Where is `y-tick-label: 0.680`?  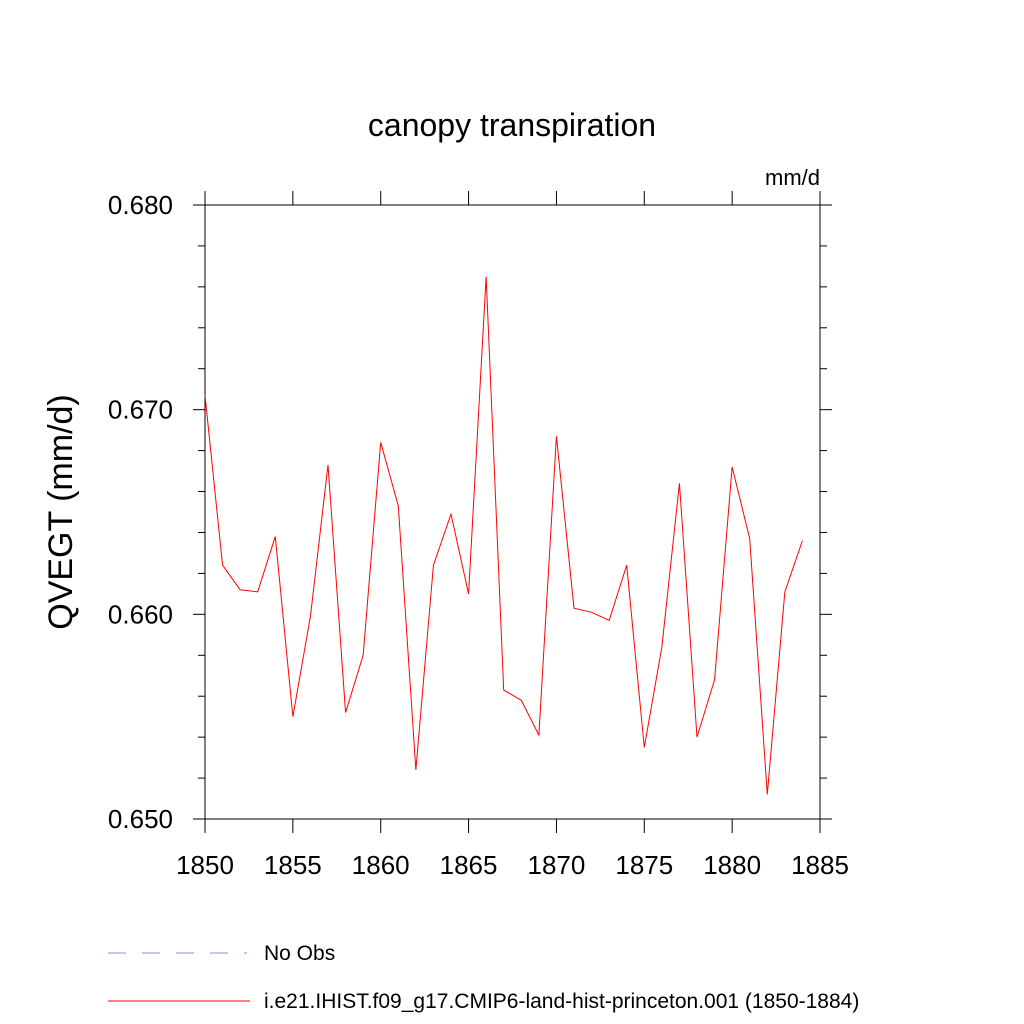
y-tick-label: 0.680 is located at coordinates (140, 205).